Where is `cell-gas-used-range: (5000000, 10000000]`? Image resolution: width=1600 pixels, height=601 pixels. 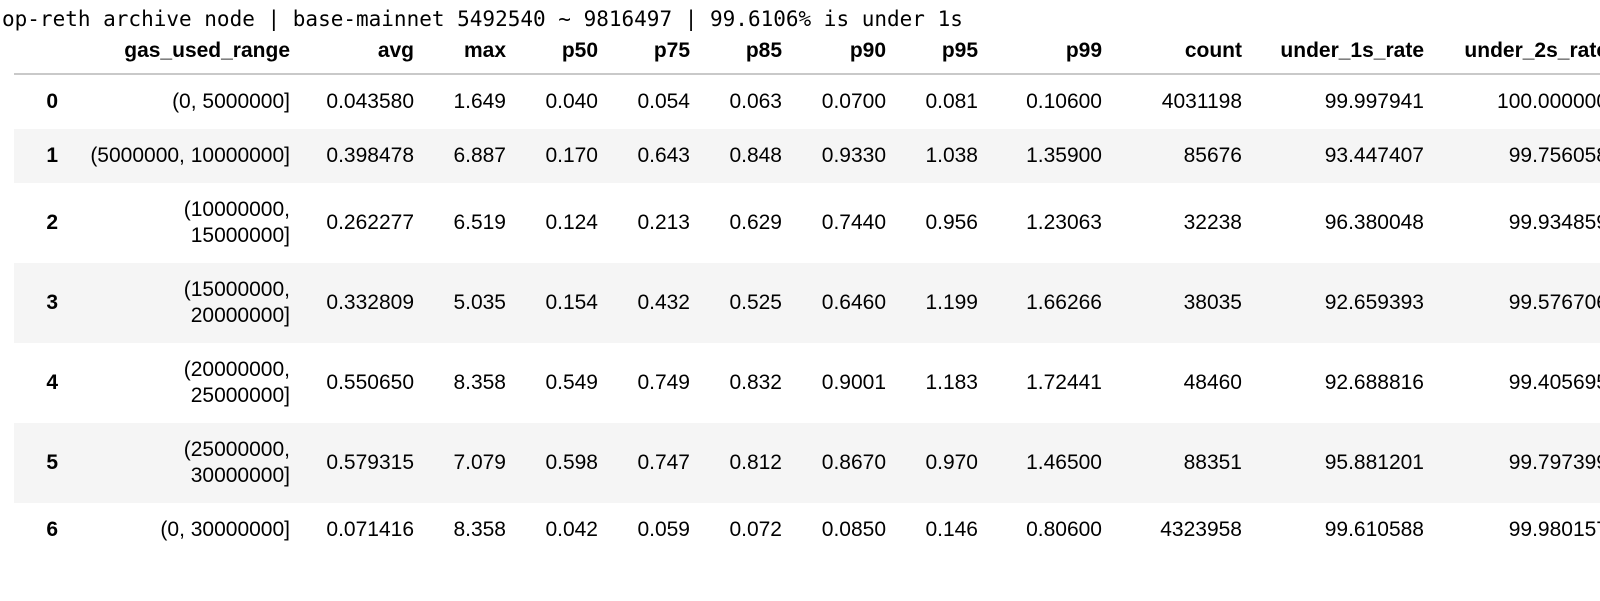 cell-gas-used-range: (5000000, 10000000] is located at coordinates (186, 156).